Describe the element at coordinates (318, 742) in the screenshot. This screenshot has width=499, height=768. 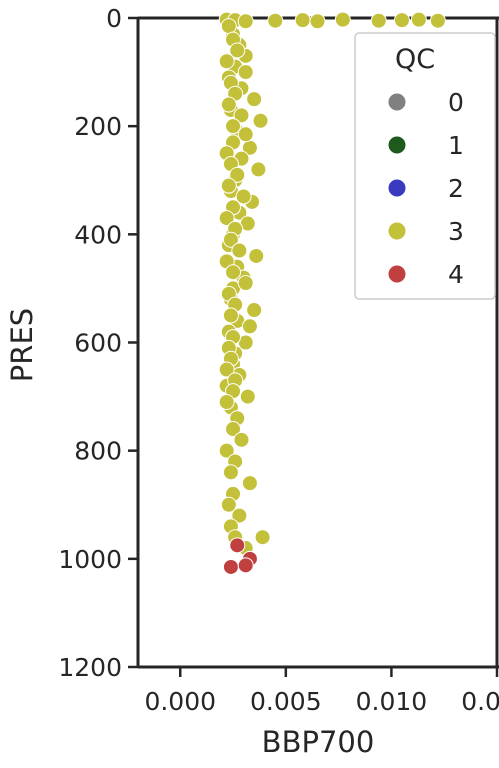
I see `x-axis-title: BBP700` at that location.